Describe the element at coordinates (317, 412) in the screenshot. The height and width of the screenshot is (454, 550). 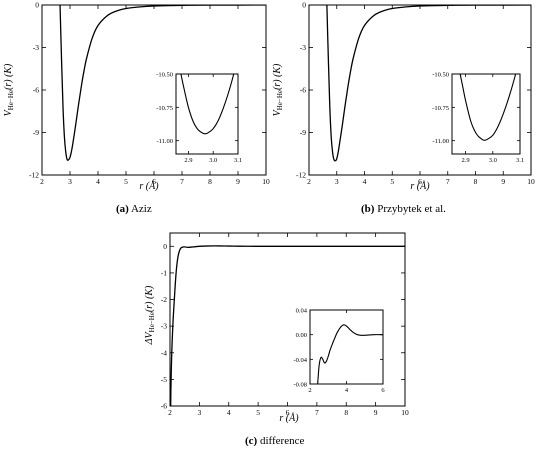
I see `chart-c-xtick-label: 7` at that location.